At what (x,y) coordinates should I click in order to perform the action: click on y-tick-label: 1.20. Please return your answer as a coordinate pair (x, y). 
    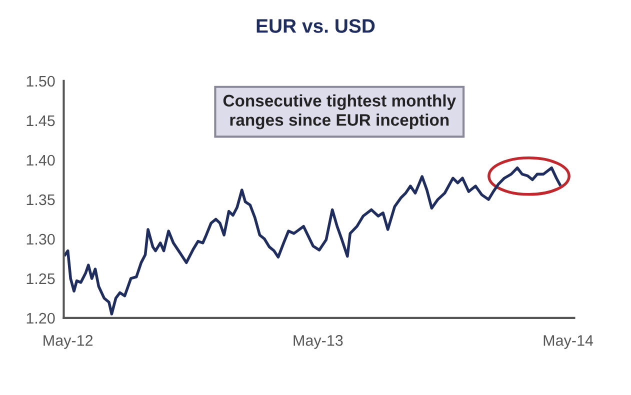
    Looking at the image, I should click on (40, 318).